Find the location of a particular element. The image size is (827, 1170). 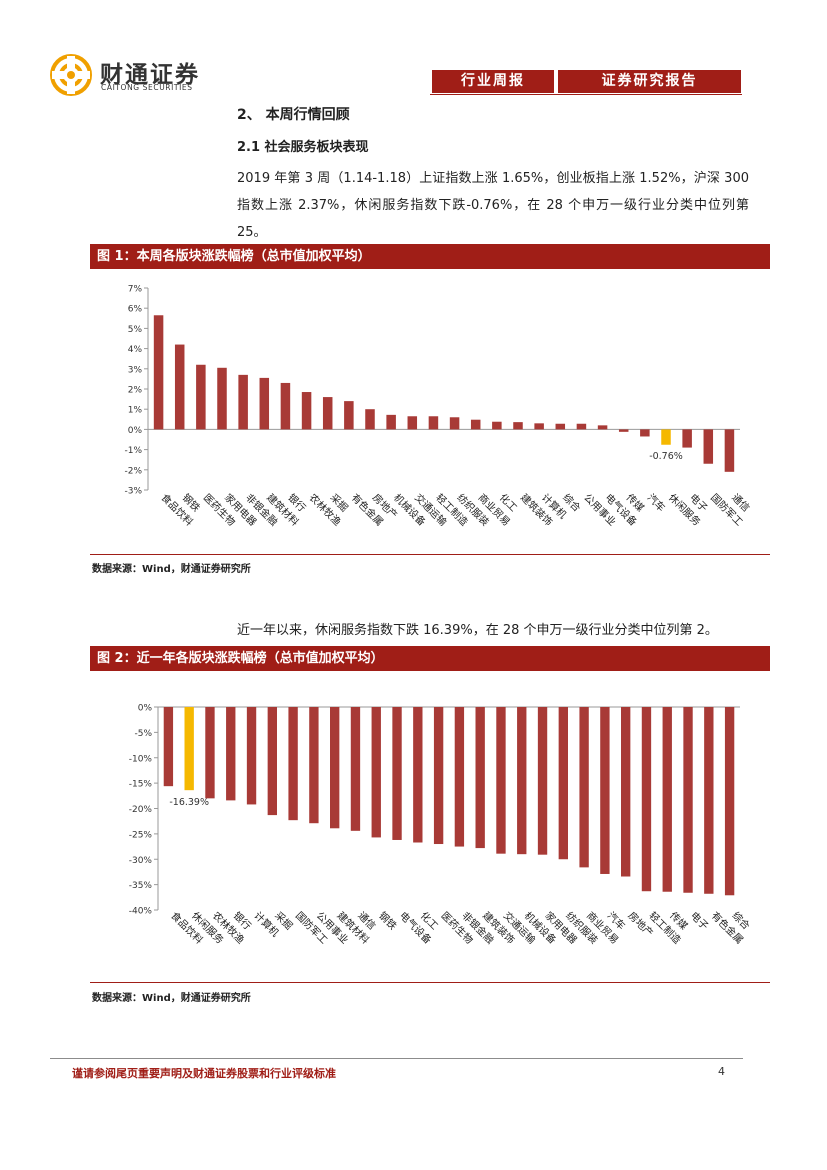

fig2-y-tick-label: -5% is located at coordinates (143, 734).